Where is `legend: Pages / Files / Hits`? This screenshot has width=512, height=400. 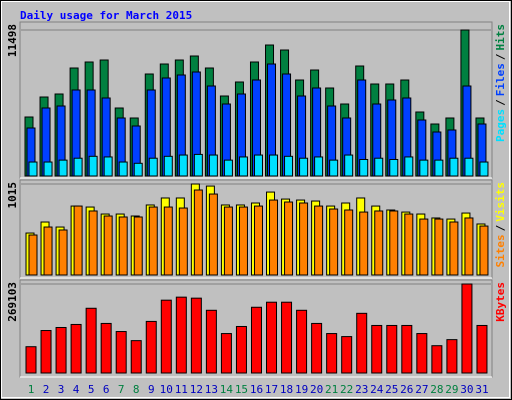
legend: Pages / Files / Hits is located at coordinates (500, 83).